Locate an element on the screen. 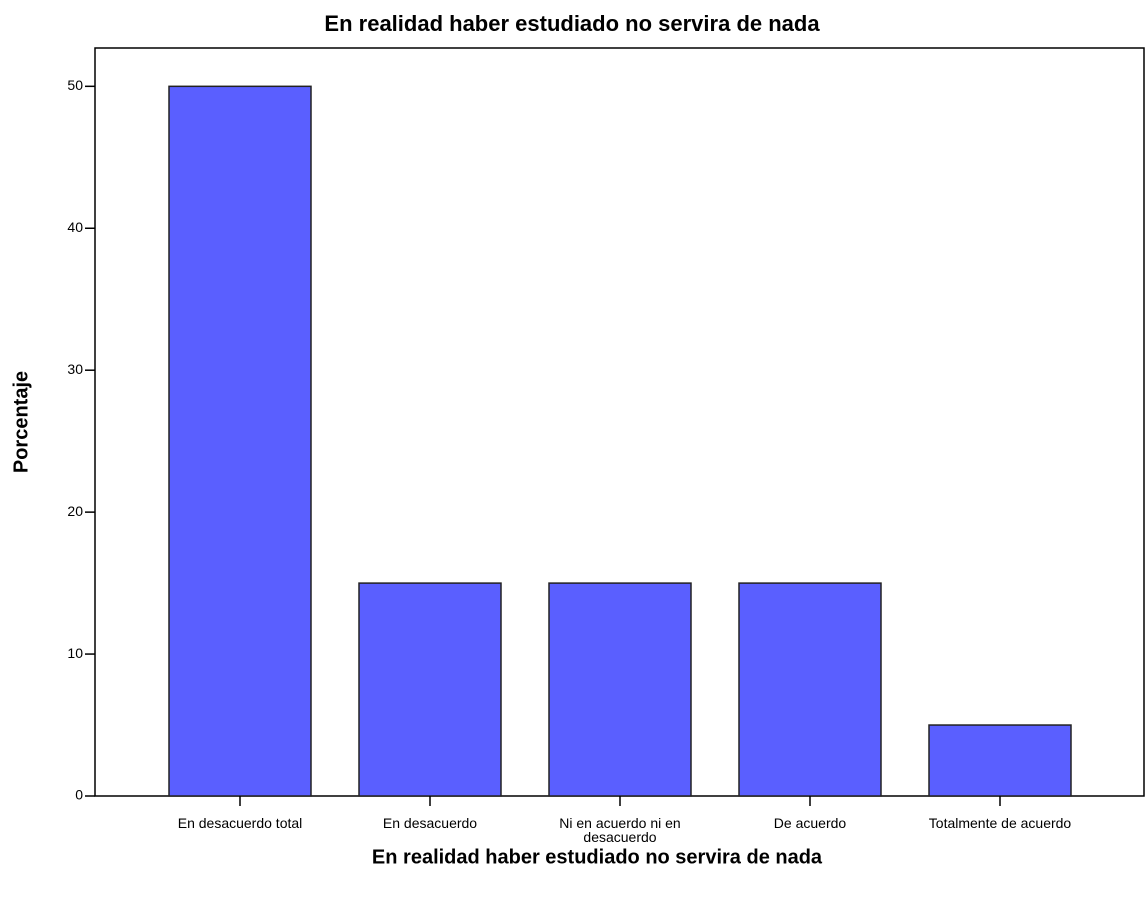  y-axis-title: Porcentaje is located at coordinates (21, 422).